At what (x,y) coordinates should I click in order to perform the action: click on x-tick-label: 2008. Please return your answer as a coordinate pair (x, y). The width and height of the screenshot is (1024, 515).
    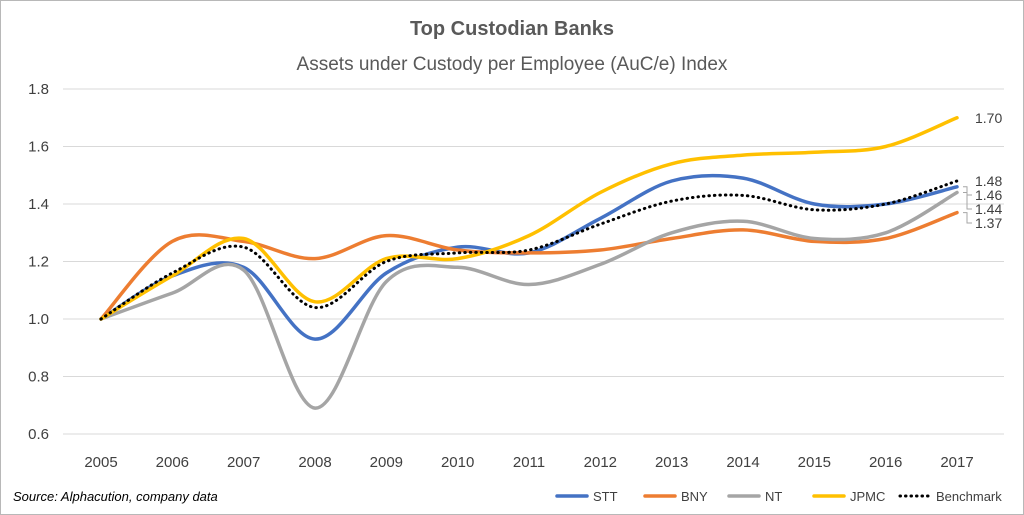
    Looking at the image, I should click on (314, 462).